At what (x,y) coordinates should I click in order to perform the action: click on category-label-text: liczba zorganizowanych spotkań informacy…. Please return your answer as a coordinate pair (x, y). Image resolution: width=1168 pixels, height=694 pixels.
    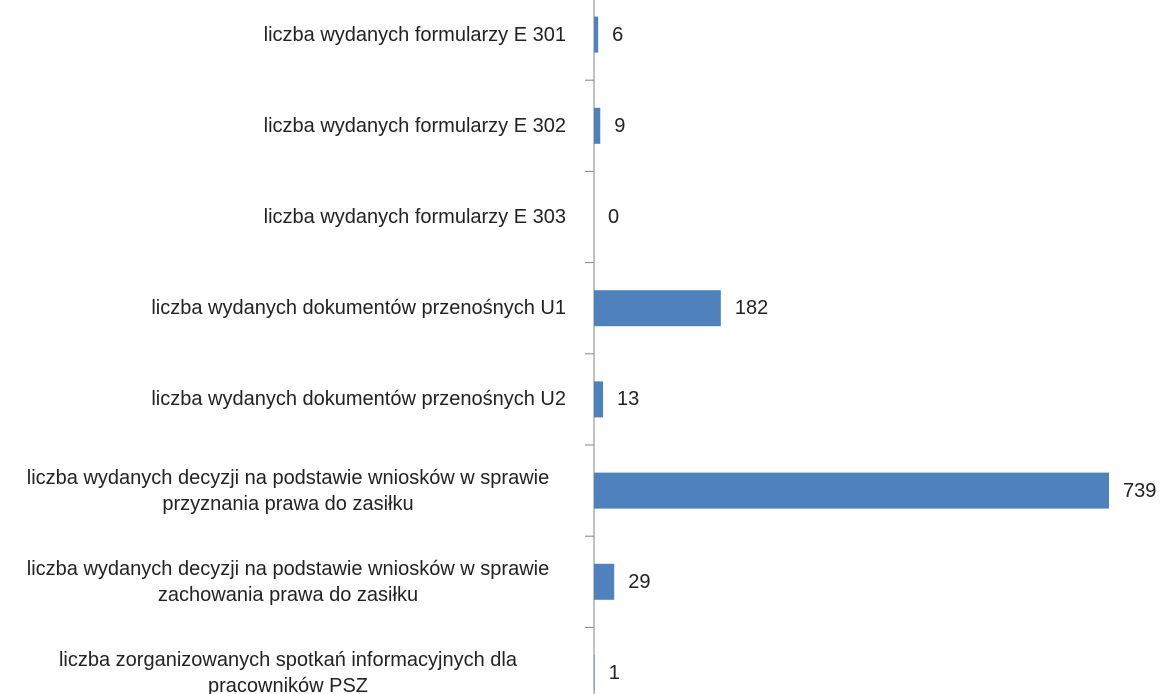
    Looking at the image, I should click on (287, 671).